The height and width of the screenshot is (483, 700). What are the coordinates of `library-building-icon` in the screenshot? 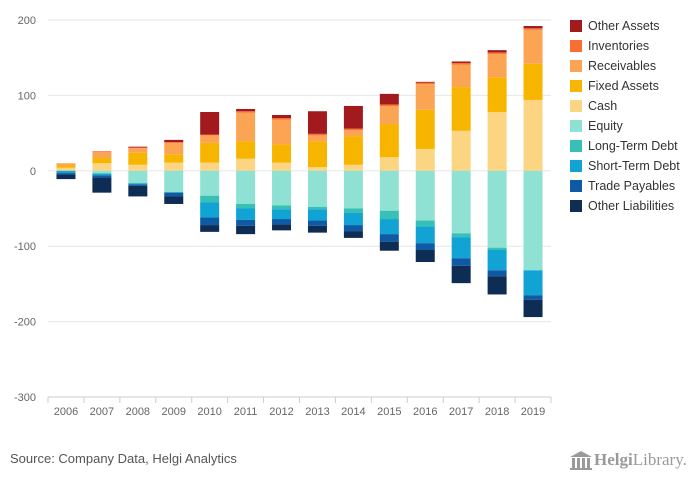 It's located at (581, 460).